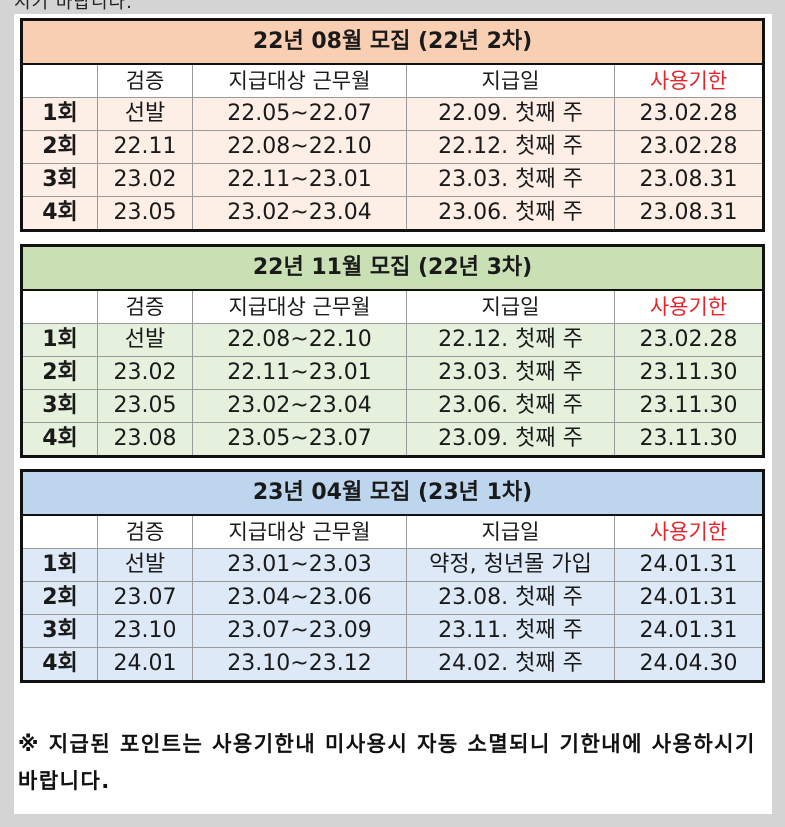  Describe the element at coordinates (299, 631) in the screenshot. I see `work-months-cell: 23.07~23.09` at that location.